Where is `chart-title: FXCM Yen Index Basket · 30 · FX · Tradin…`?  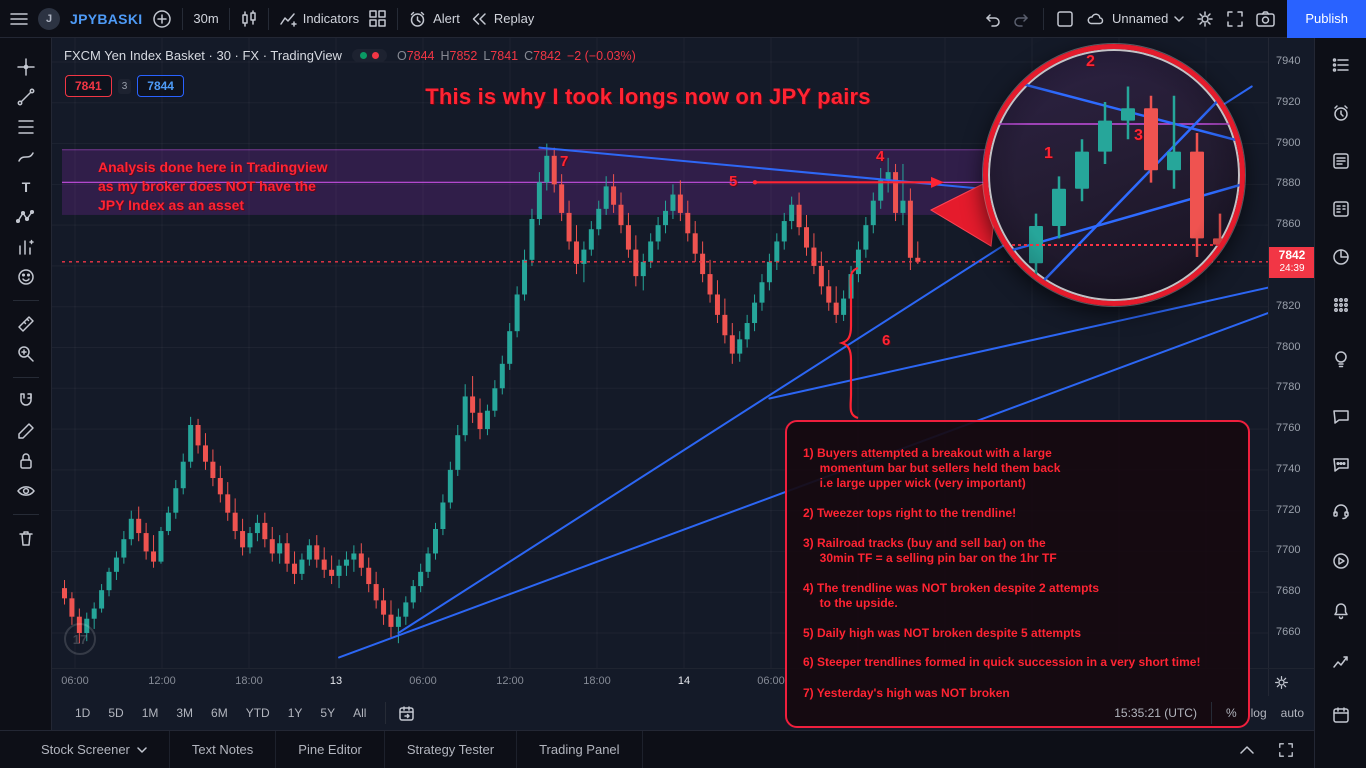 chart-title: FXCM Yen Index Basket · 30 · FX · Tradin… is located at coordinates (203, 55).